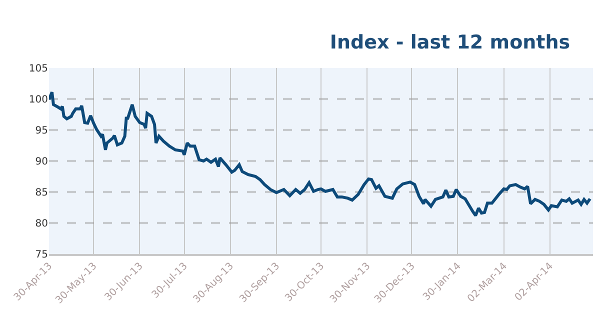  I want to click on y-tick-label: 90, so click(41, 162).